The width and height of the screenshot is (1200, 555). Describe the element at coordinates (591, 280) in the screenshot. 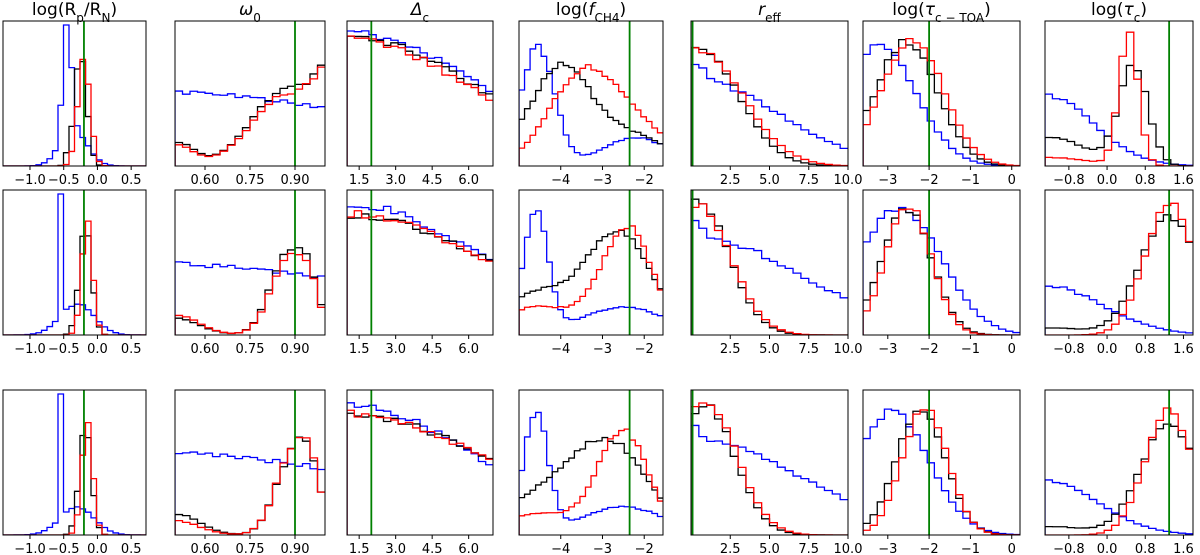

I see `hist-red-fch4-row2` at that location.